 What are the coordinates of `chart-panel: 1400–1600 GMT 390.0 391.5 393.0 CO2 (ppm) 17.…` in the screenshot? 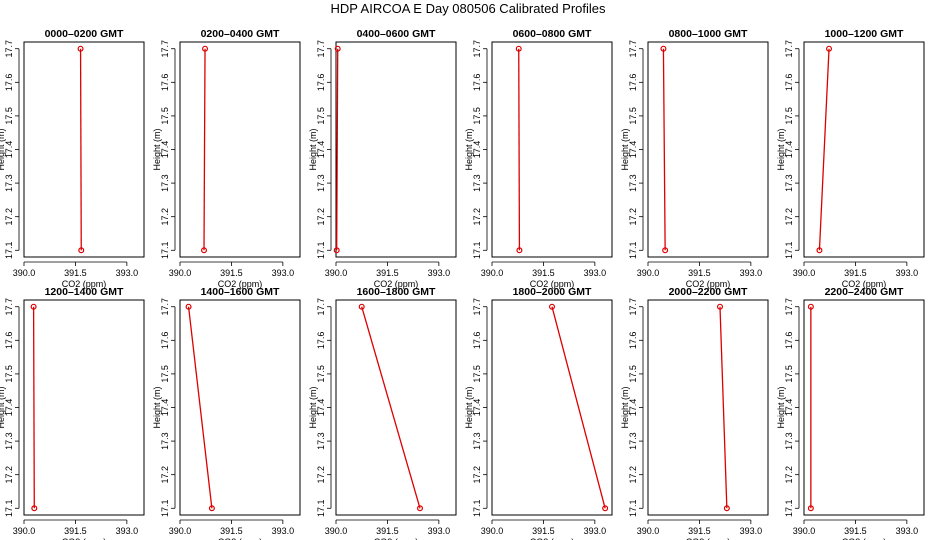 It's located at (226, 413).